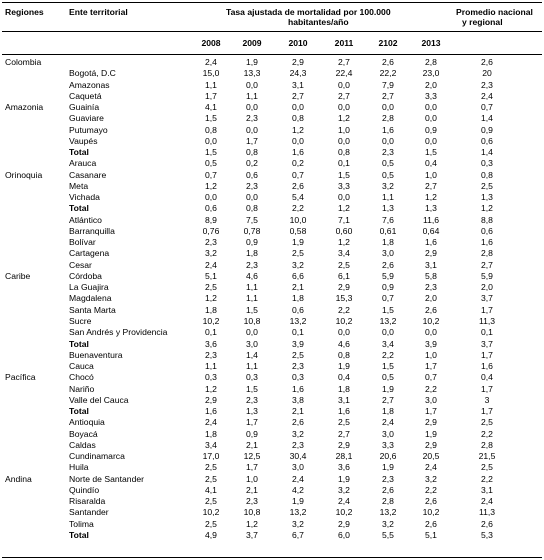  I want to click on total-label: Total, so click(79, 534).